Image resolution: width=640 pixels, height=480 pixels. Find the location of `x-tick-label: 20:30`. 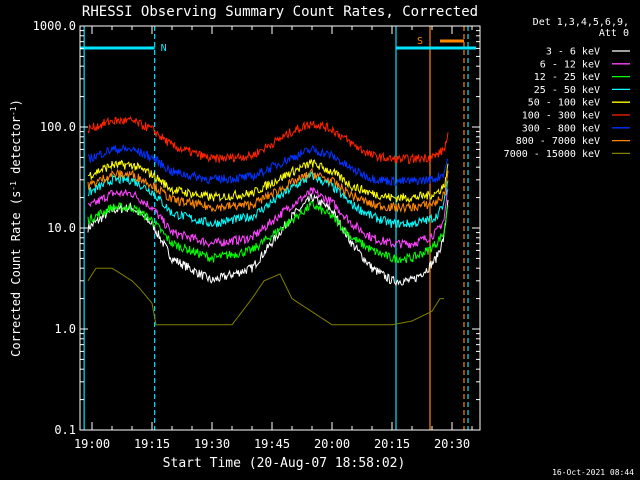

x-tick-label: 20:30 is located at coordinates (452, 444).